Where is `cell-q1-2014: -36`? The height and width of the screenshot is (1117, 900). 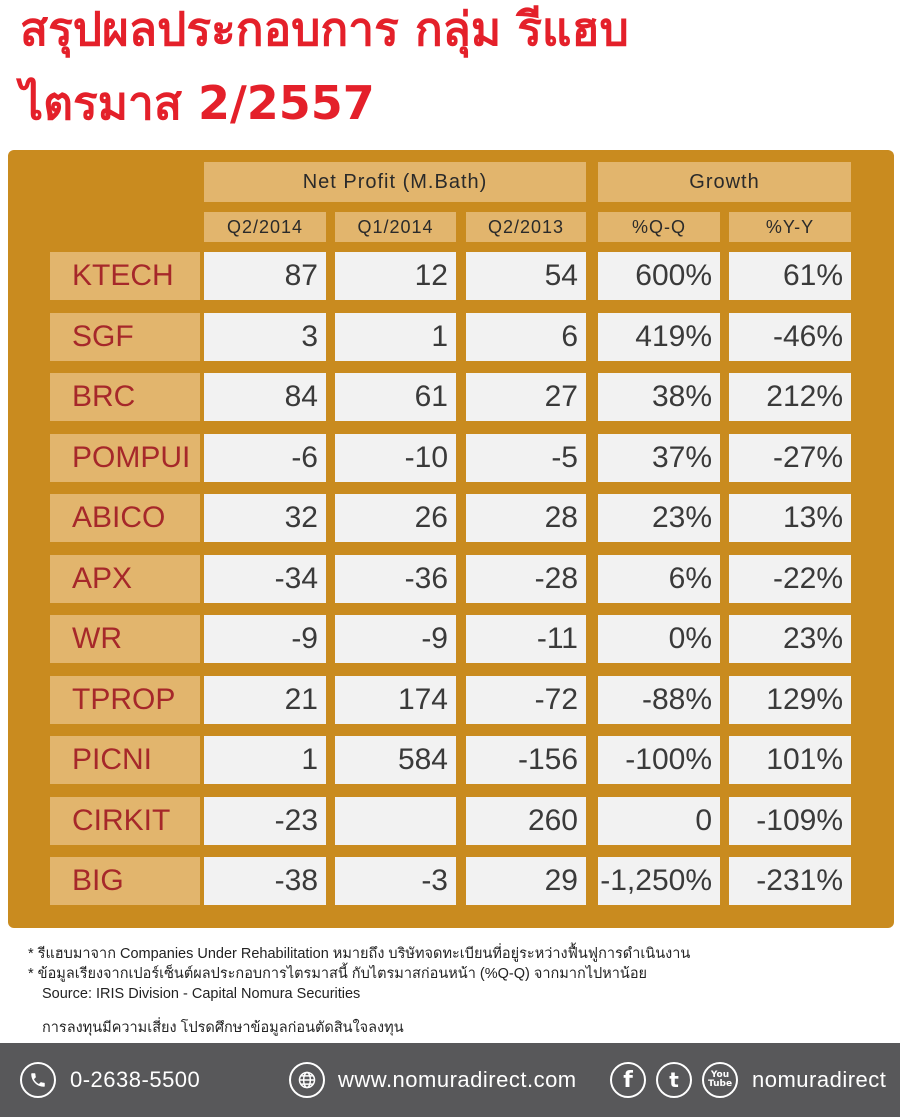
cell-q1-2014: -36 is located at coordinates (395, 579).